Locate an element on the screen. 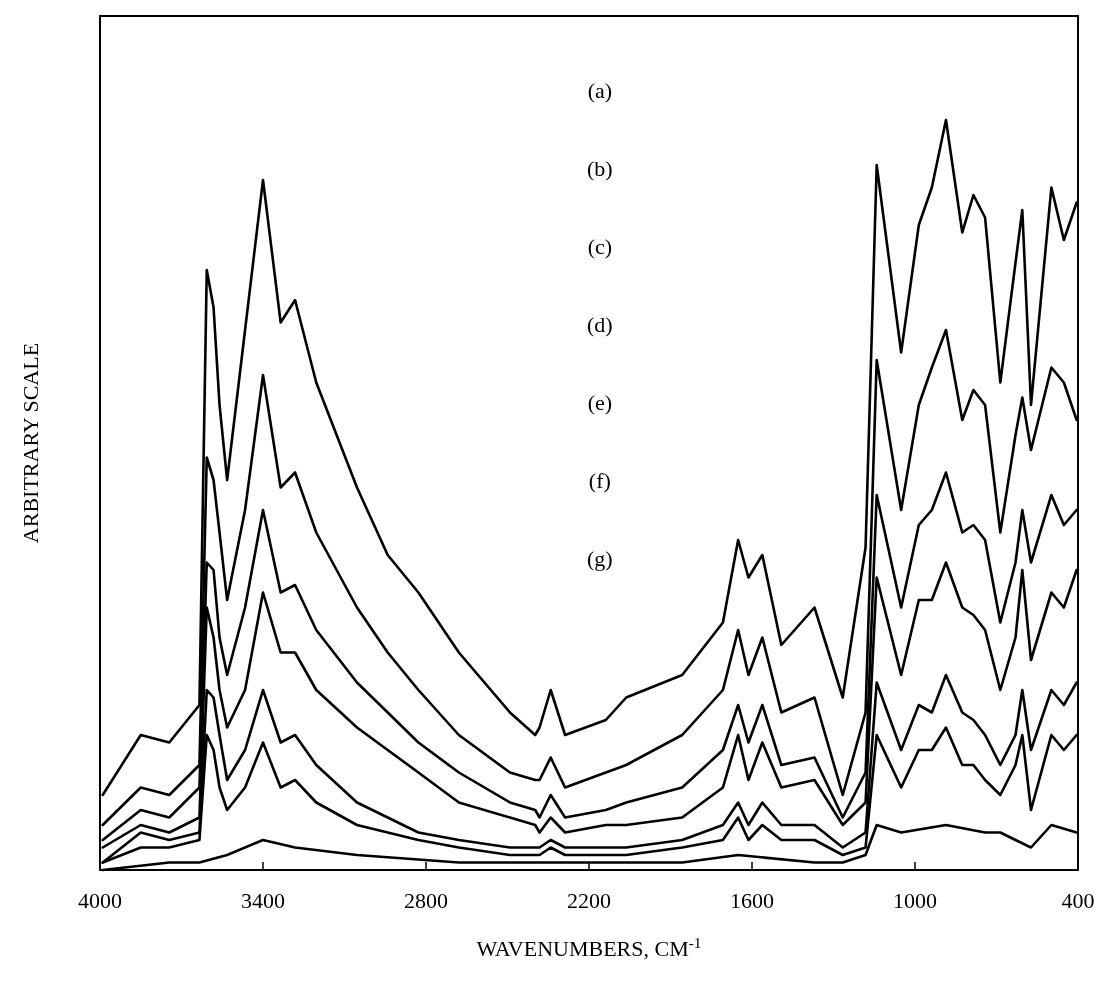  x-tick-label: 1000 is located at coordinates (915, 900).